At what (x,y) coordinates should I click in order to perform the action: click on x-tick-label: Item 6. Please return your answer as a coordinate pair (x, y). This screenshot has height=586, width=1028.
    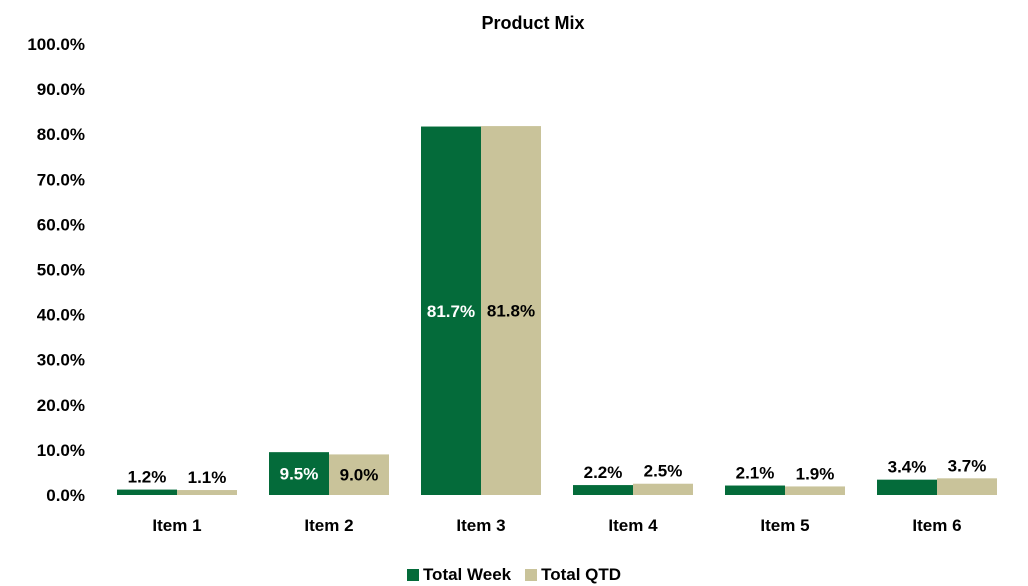
    Looking at the image, I should click on (936, 525).